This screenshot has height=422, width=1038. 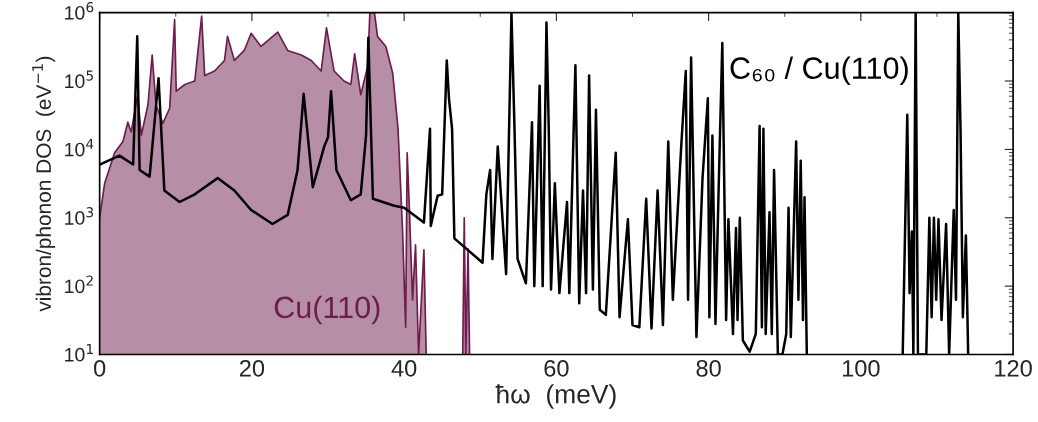 I want to click on y-tick-label: 10$^{1}$, so click(x=79, y=353).